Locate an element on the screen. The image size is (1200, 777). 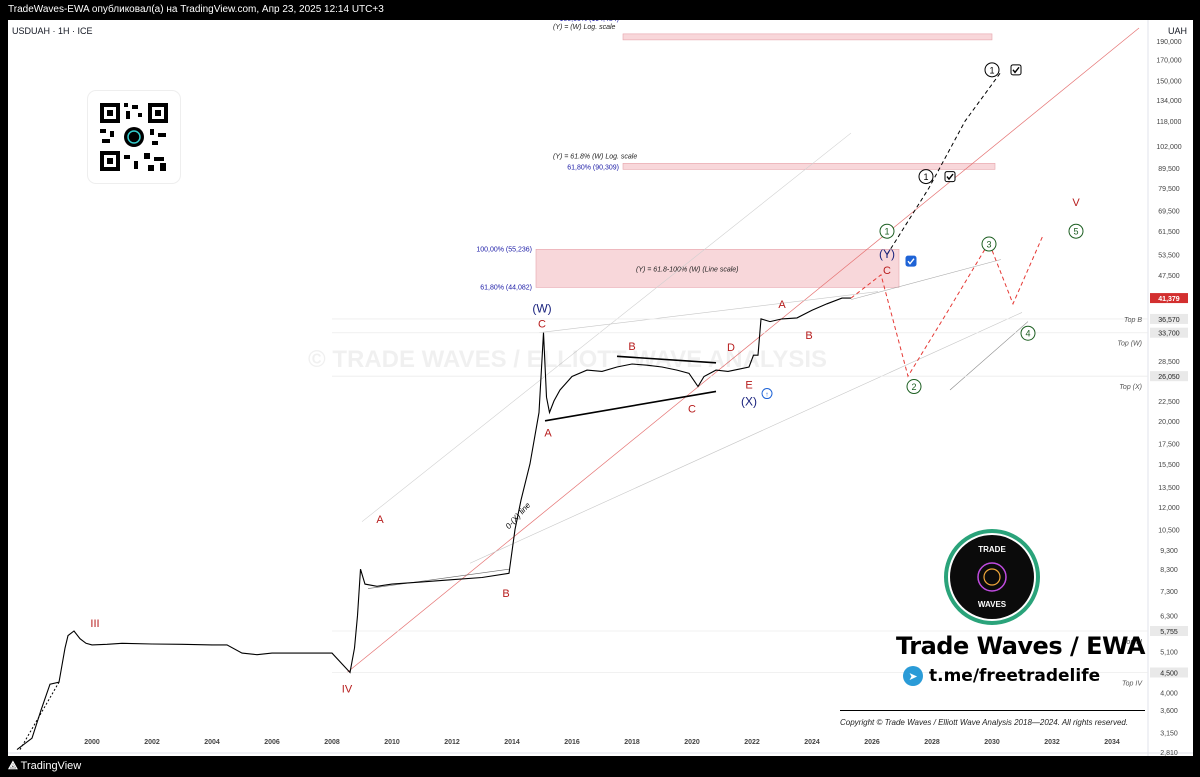
x-tick-4: 2008 is located at coordinates (332, 742).